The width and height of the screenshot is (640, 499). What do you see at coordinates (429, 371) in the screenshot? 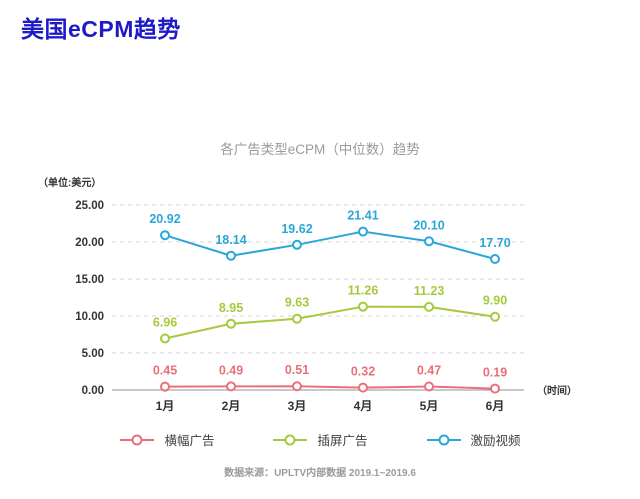
I see `data-label: 0.47` at bounding box center [429, 371].